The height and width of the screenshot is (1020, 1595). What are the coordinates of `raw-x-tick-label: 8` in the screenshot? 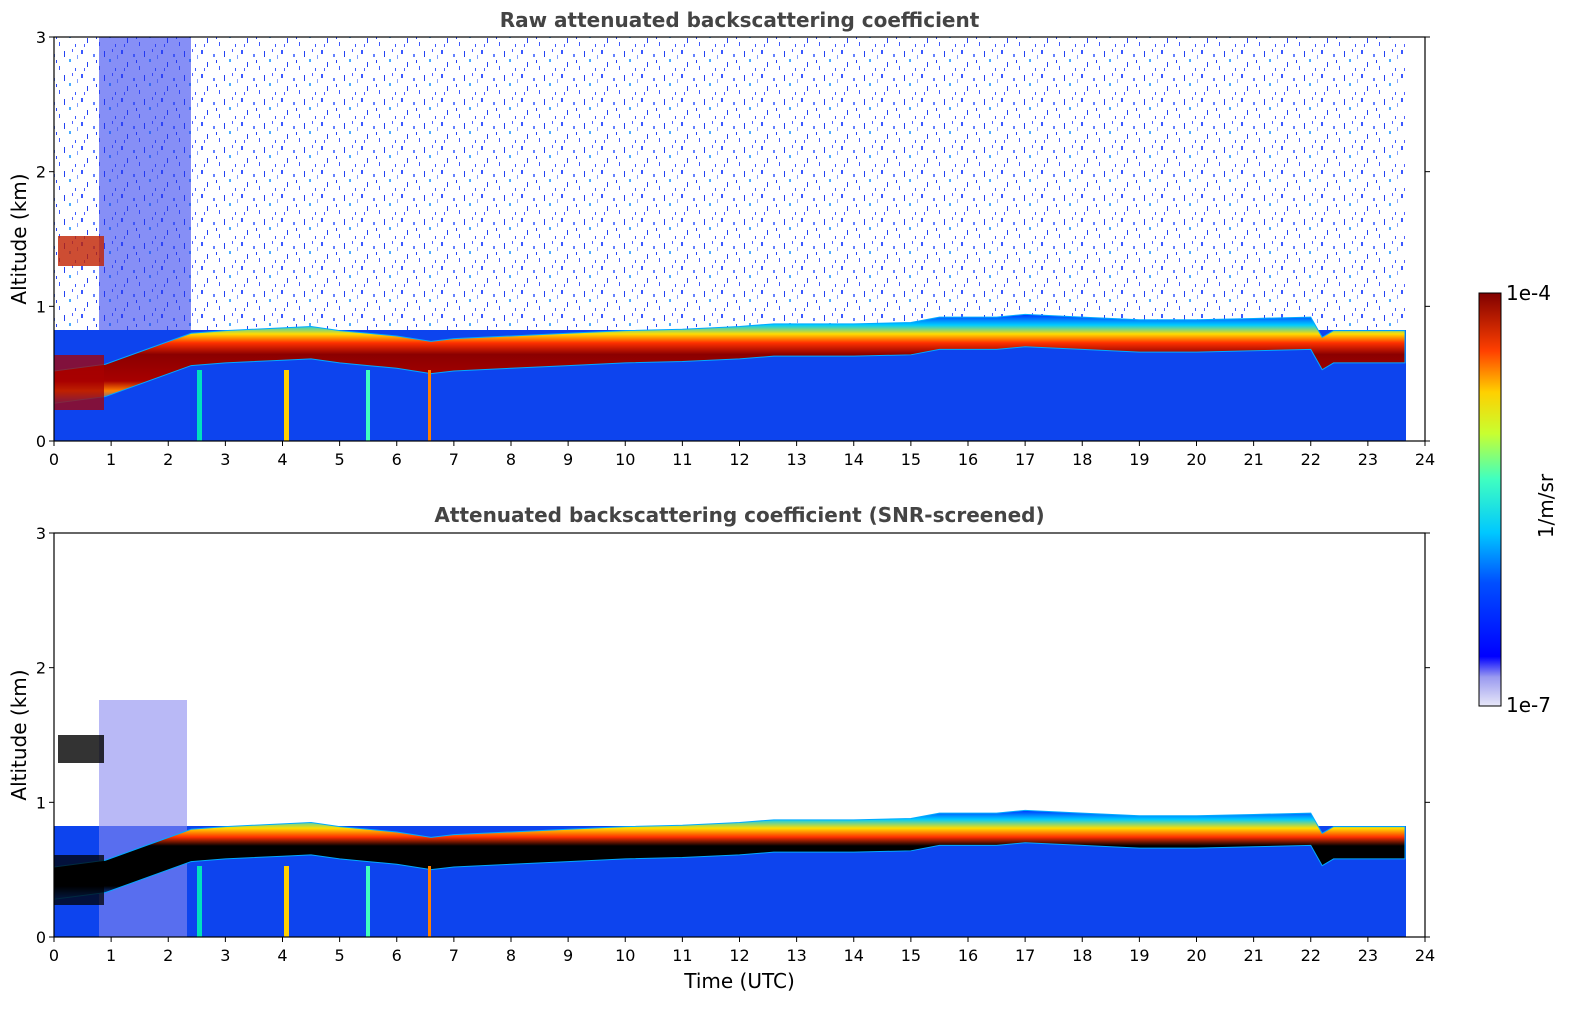 It's located at (511, 459).